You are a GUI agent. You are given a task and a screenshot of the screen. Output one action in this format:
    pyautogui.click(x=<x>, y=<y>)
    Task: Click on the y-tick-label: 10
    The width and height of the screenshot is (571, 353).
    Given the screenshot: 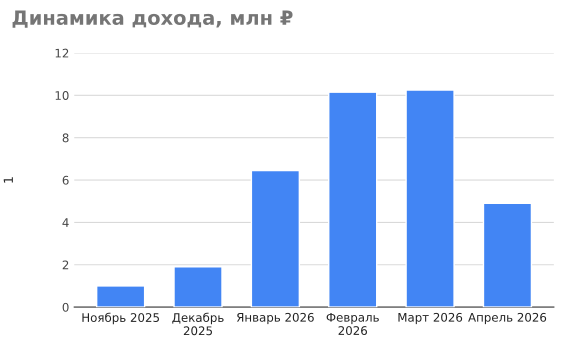 What is the action you would take?
    pyautogui.click(x=62, y=95)
    